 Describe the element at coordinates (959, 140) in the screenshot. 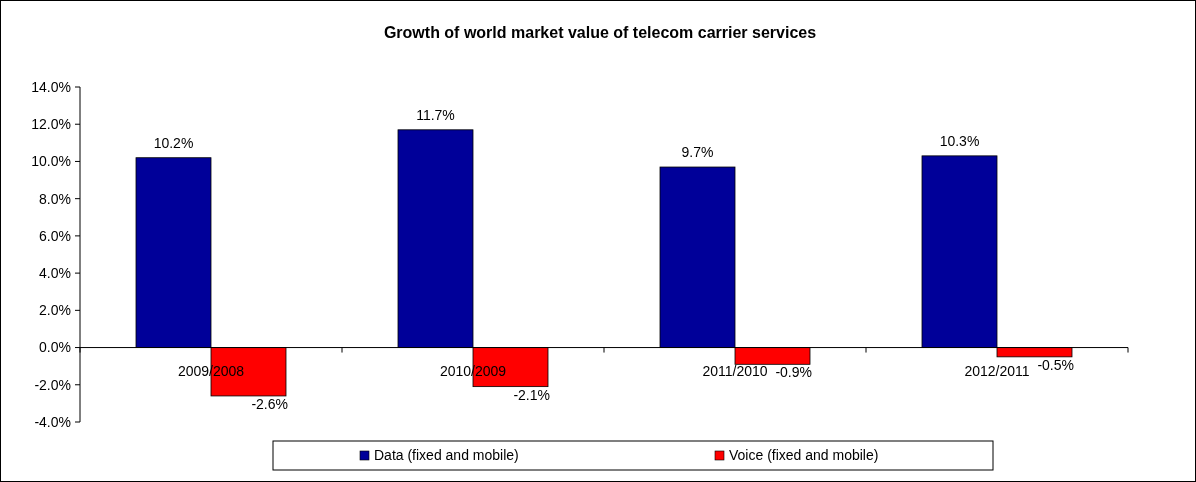

I see `data-label: 10.3%` at that location.